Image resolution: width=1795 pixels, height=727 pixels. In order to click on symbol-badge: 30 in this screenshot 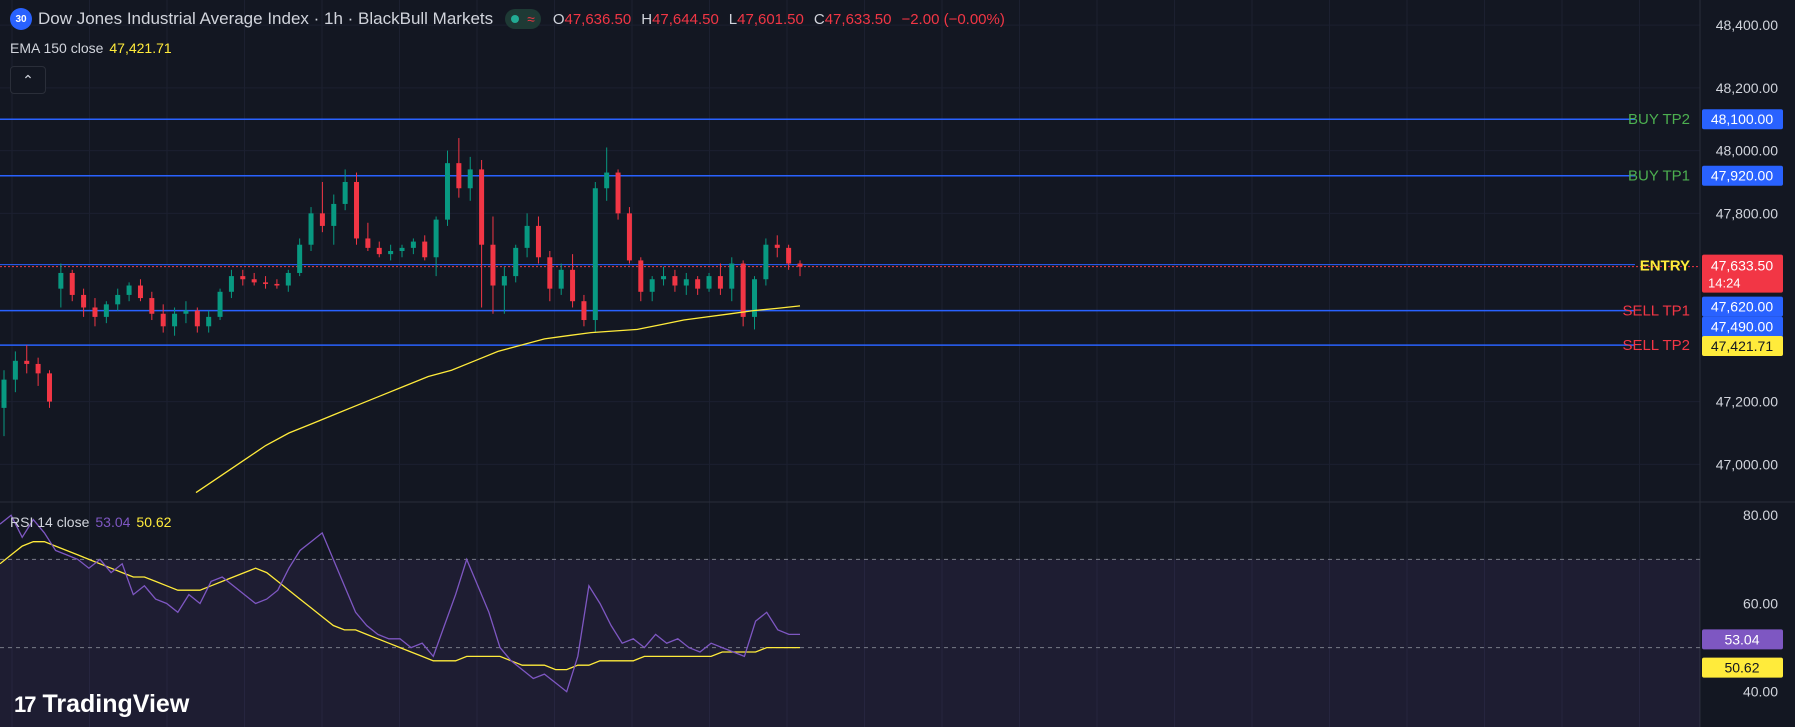, I will do `click(21, 19)`.